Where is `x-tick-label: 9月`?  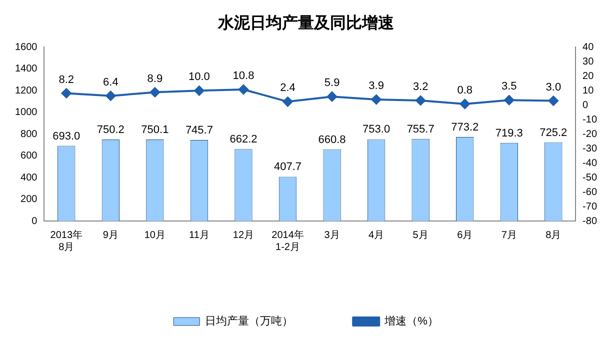 x-tick-label: 9月 is located at coordinates (110, 235).